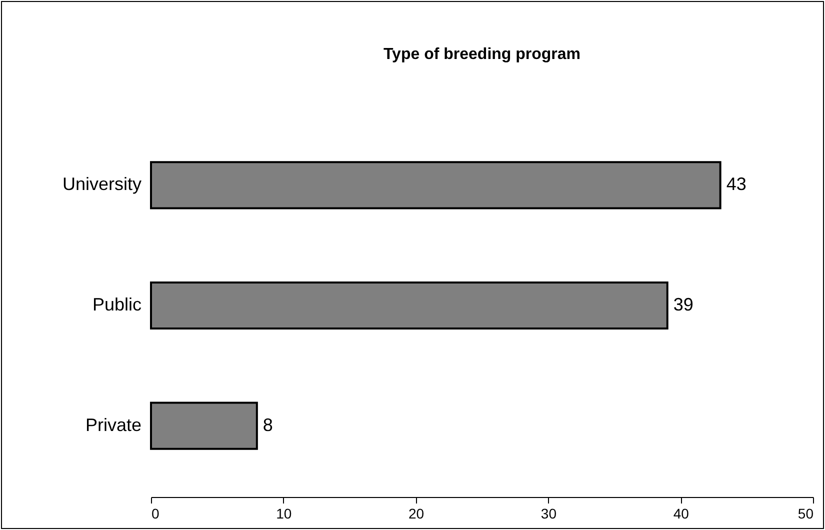 This screenshot has height=530, width=825. Describe the element at coordinates (416, 514) in the screenshot. I see `x-tick-label: 20` at that location.